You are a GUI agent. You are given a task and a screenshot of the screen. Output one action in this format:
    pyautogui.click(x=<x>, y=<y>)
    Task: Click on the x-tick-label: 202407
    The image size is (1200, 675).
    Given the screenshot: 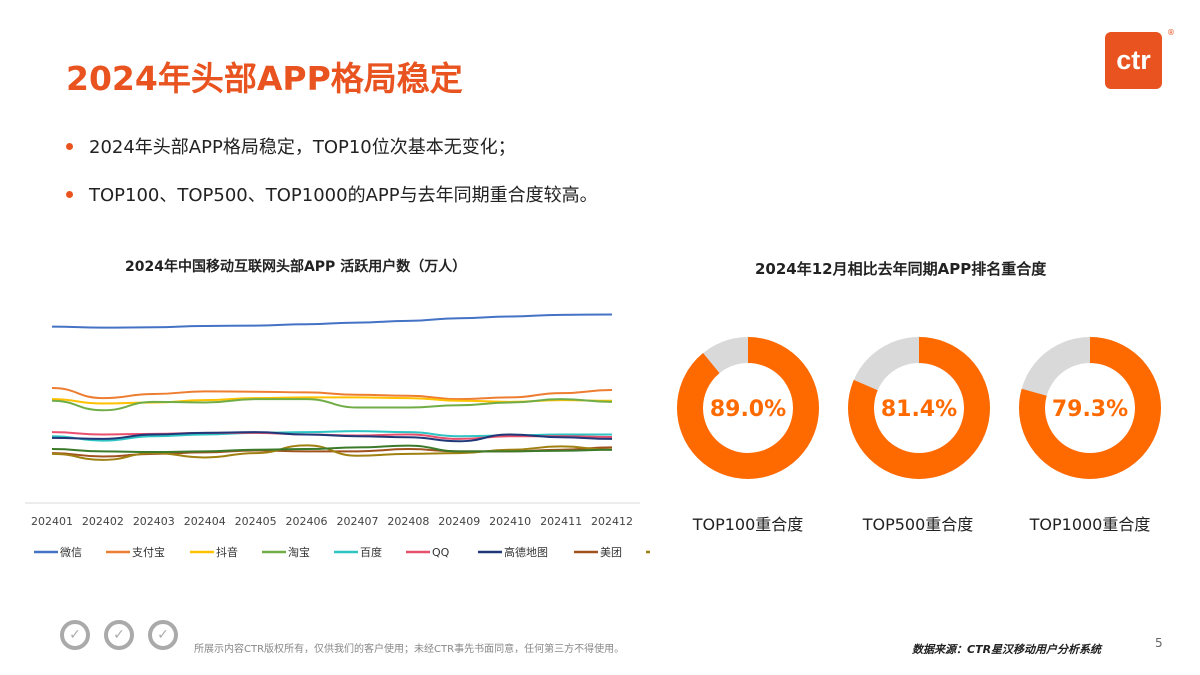 What is the action you would take?
    pyautogui.click(x=357, y=521)
    